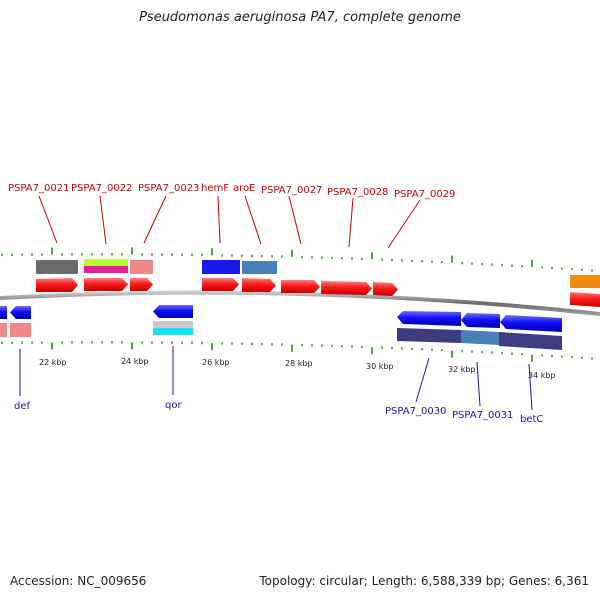  What do you see at coordinates (135, 361) in the screenshot?
I see `scale-label: 24 kbp` at bounding box center [135, 361].